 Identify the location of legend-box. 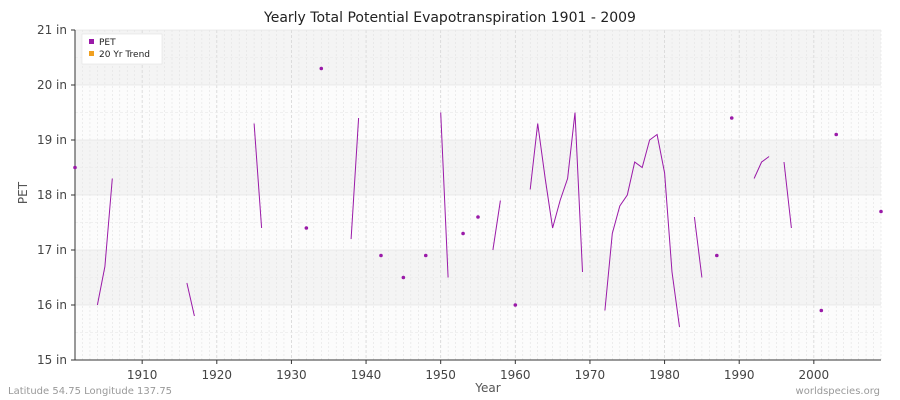
(122, 49).